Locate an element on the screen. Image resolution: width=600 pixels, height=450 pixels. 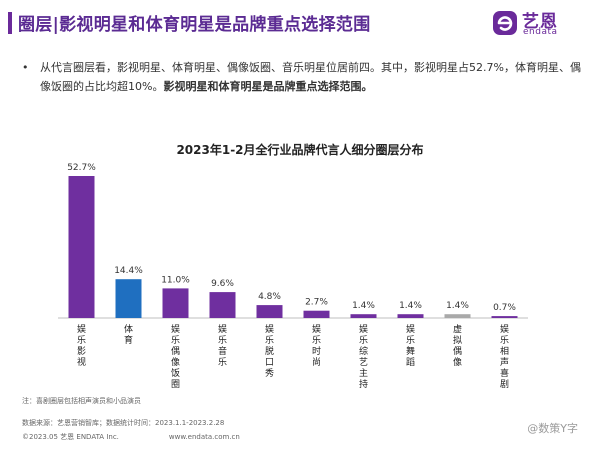
website-text: www.endata.com.cn is located at coordinates (204, 437).